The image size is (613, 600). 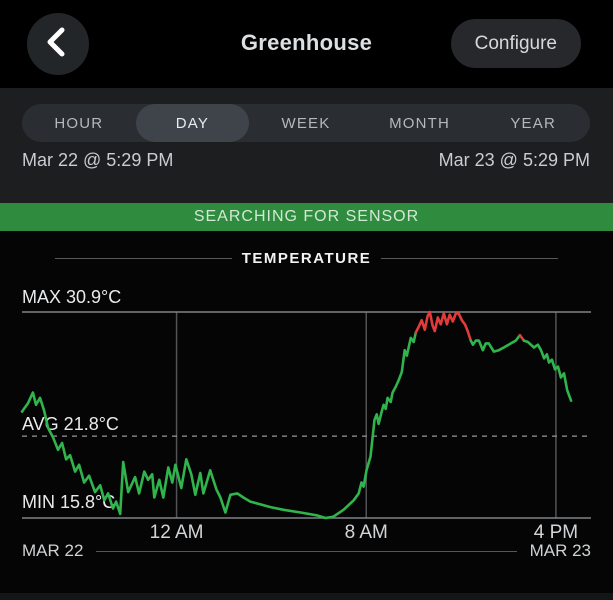 I want to click on x-tick-4pm: 4 PM, so click(x=556, y=532).